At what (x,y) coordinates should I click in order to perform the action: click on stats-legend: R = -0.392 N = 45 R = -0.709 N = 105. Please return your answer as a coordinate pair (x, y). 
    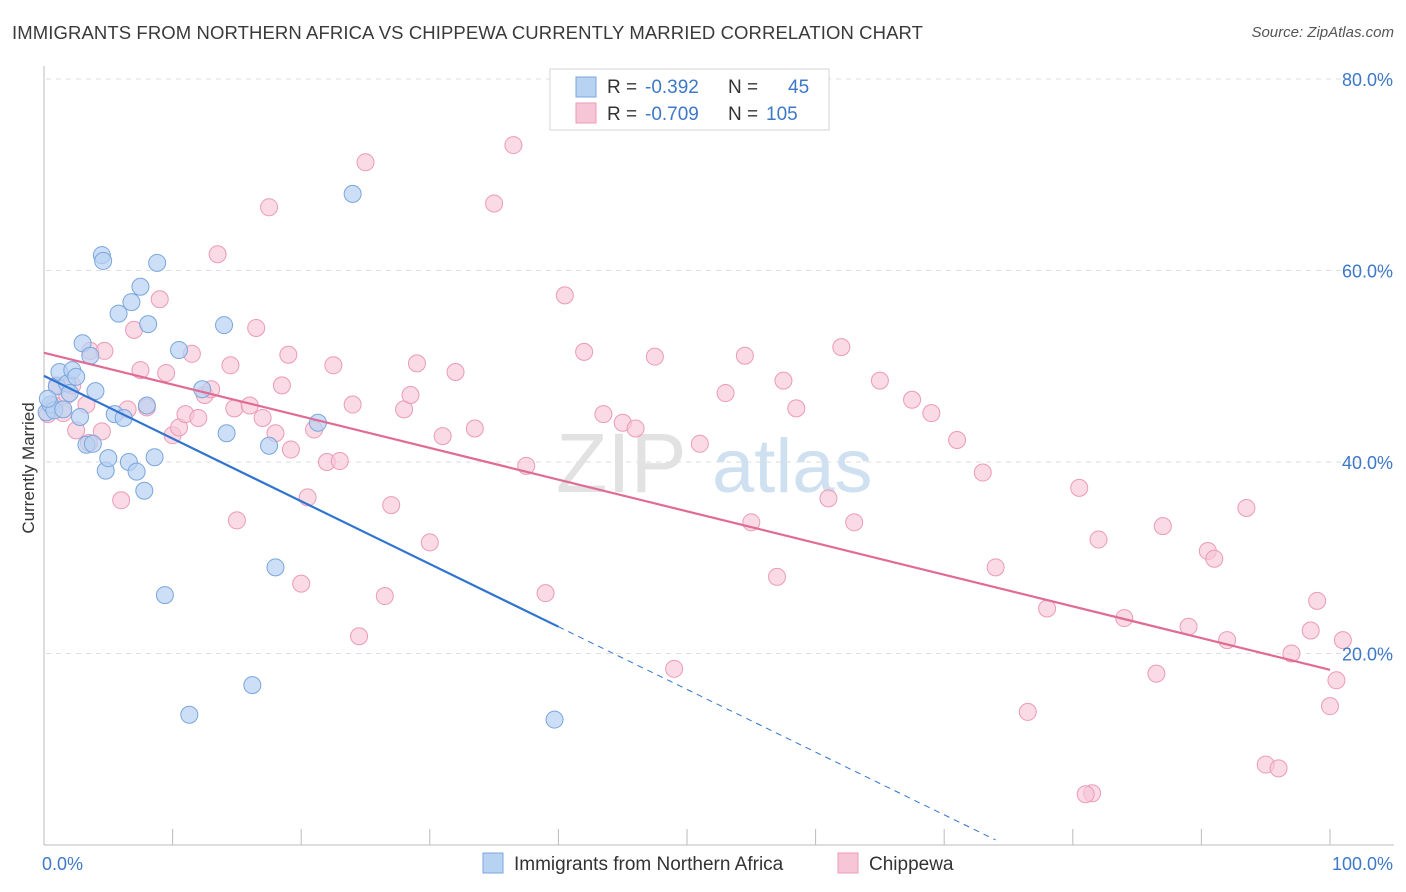
    Looking at the image, I should click on (689, 99).